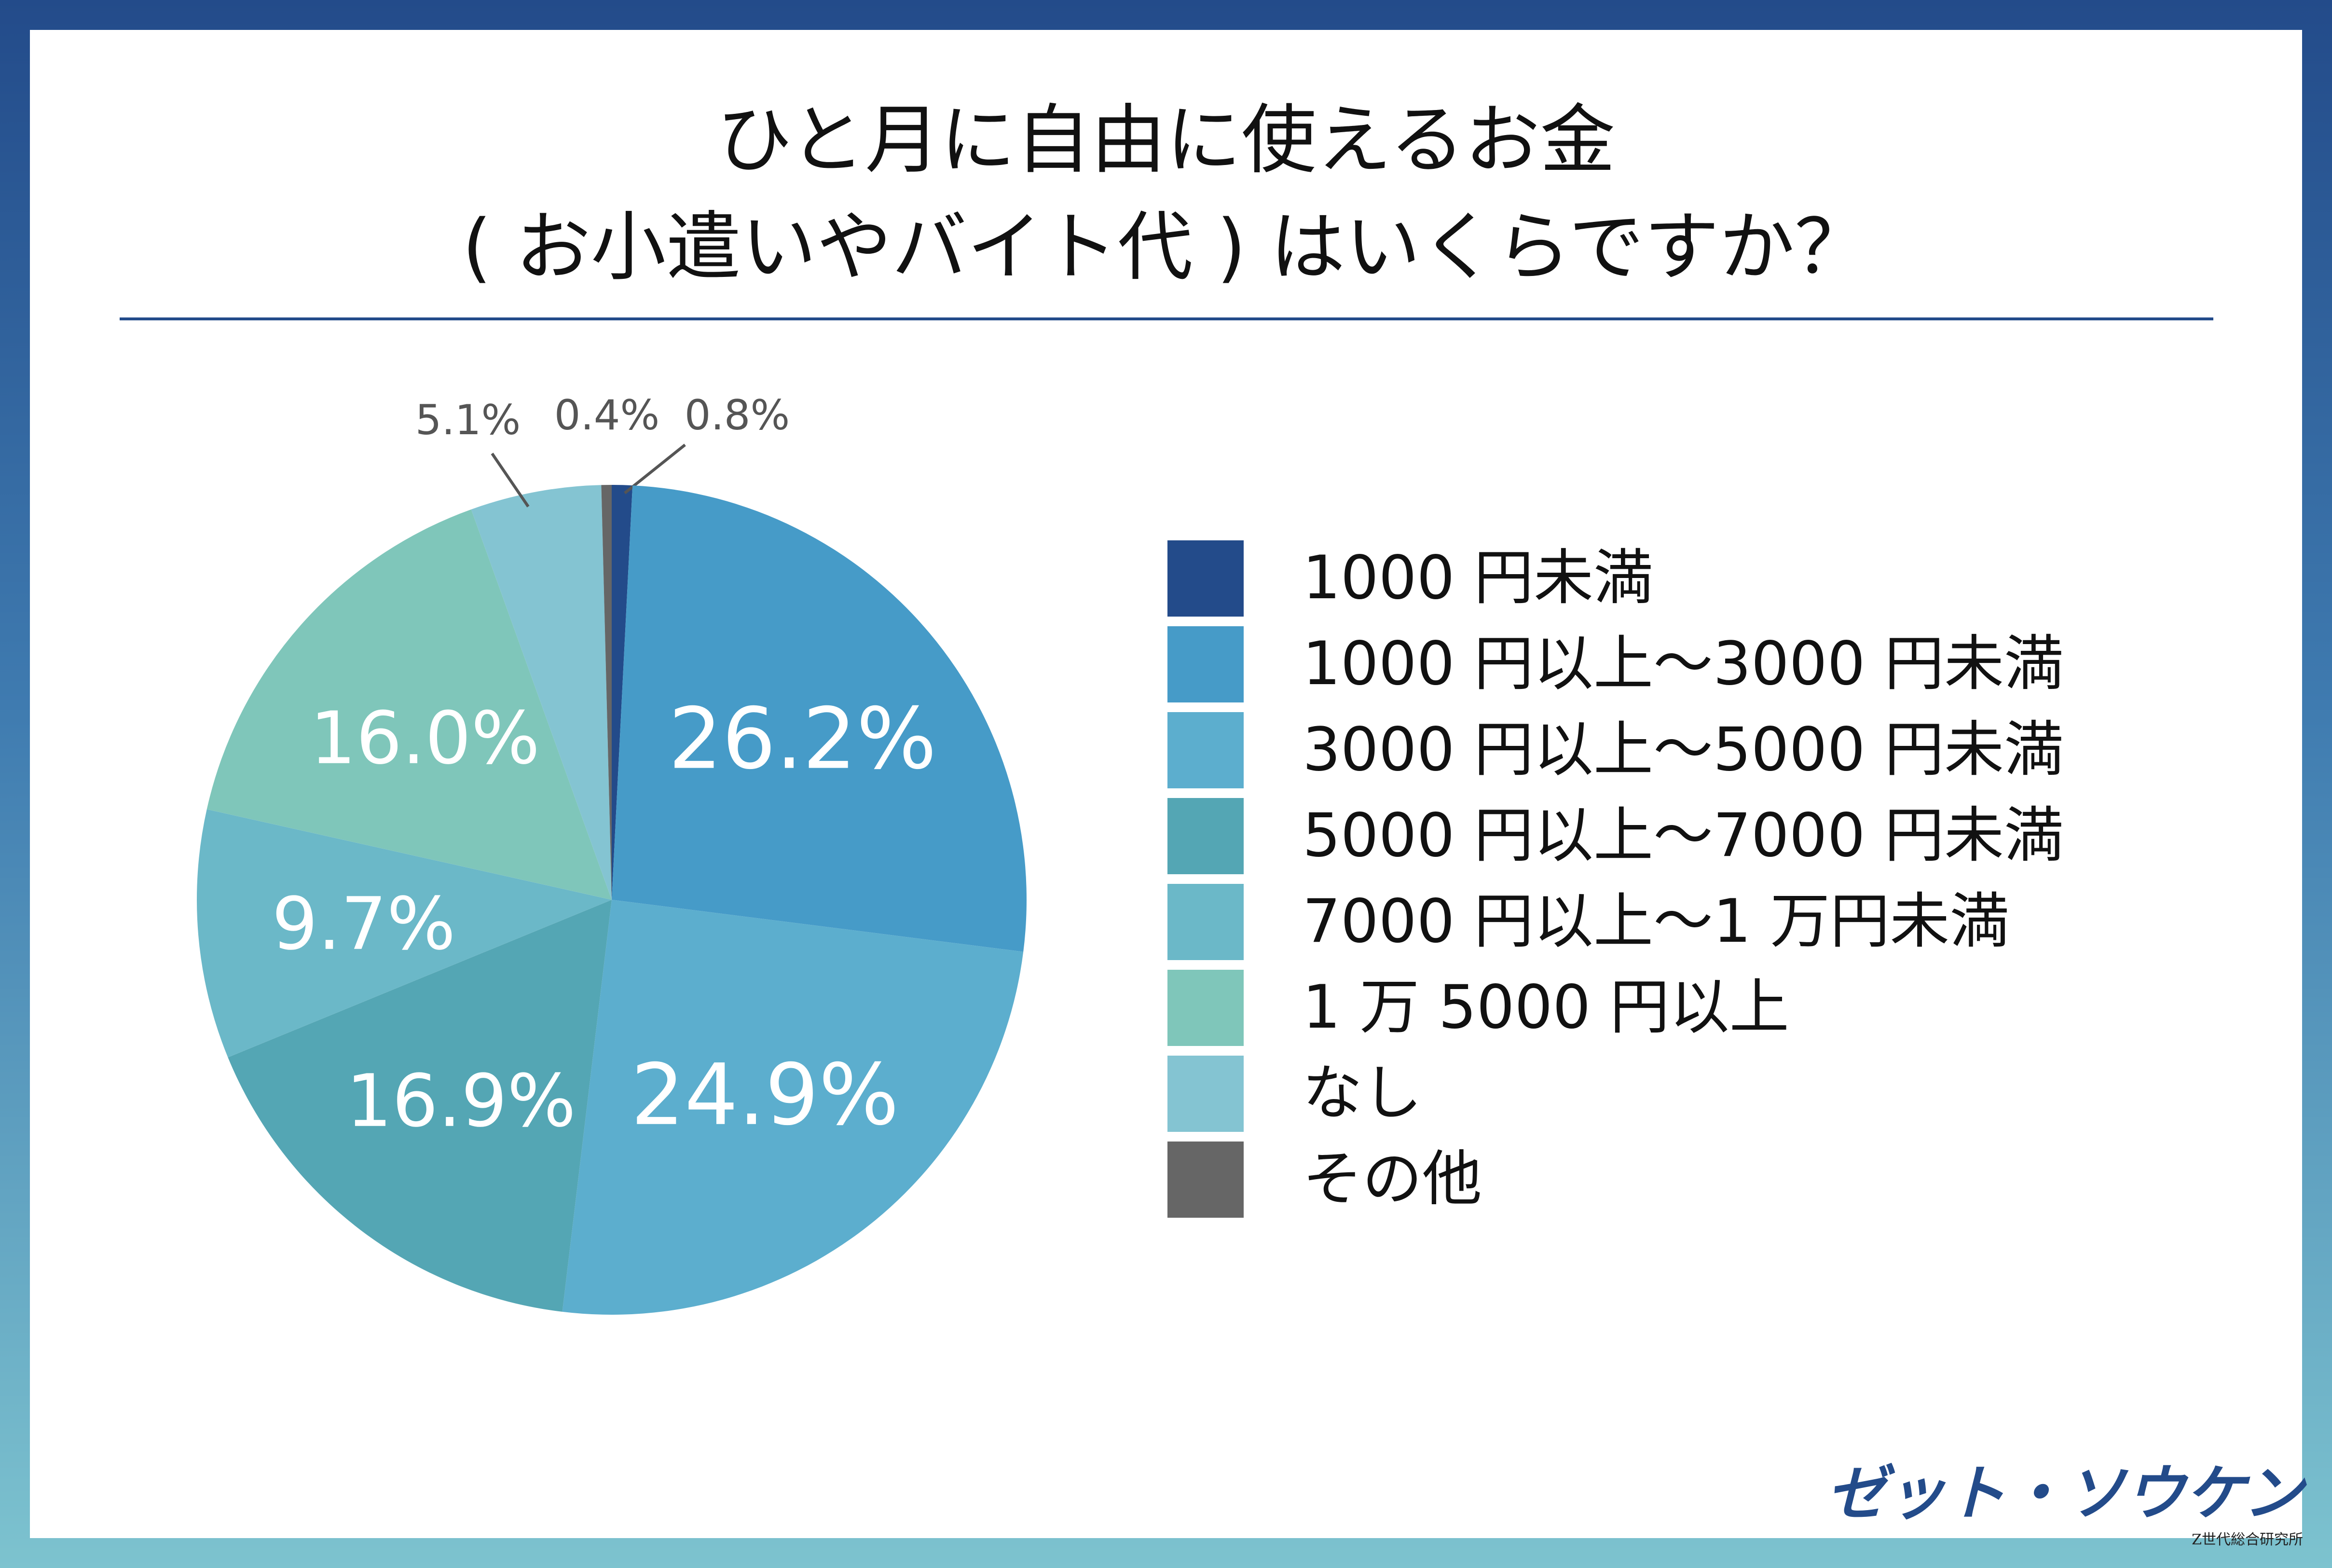 This screenshot has width=2332, height=1568. Describe the element at coordinates (425, 739) in the screenshot. I see `pie-data-label-5: 16.0%` at that location.